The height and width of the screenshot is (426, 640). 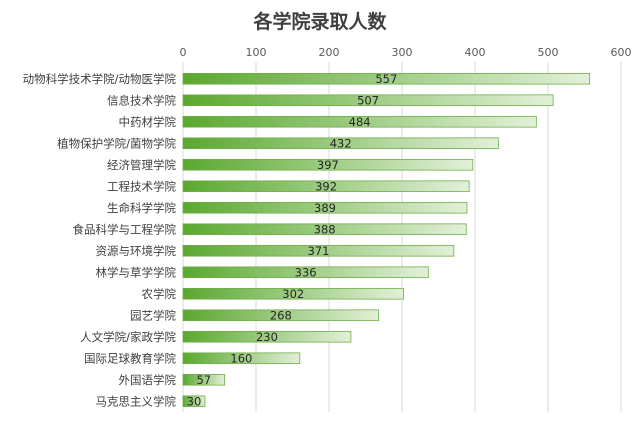 What do you see at coordinates (329, 52) in the screenshot?
I see `x-tick-label: 200` at bounding box center [329, 52].